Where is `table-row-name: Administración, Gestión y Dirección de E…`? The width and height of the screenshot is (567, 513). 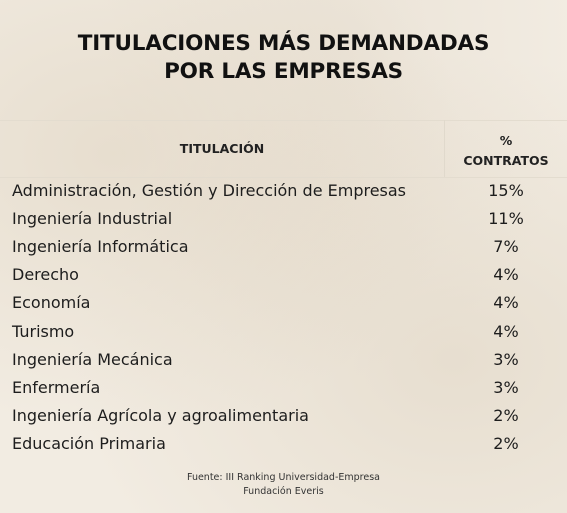
table-row-name: Administración, Gestión y Dirección de E… is located at coordinates (209, 190).